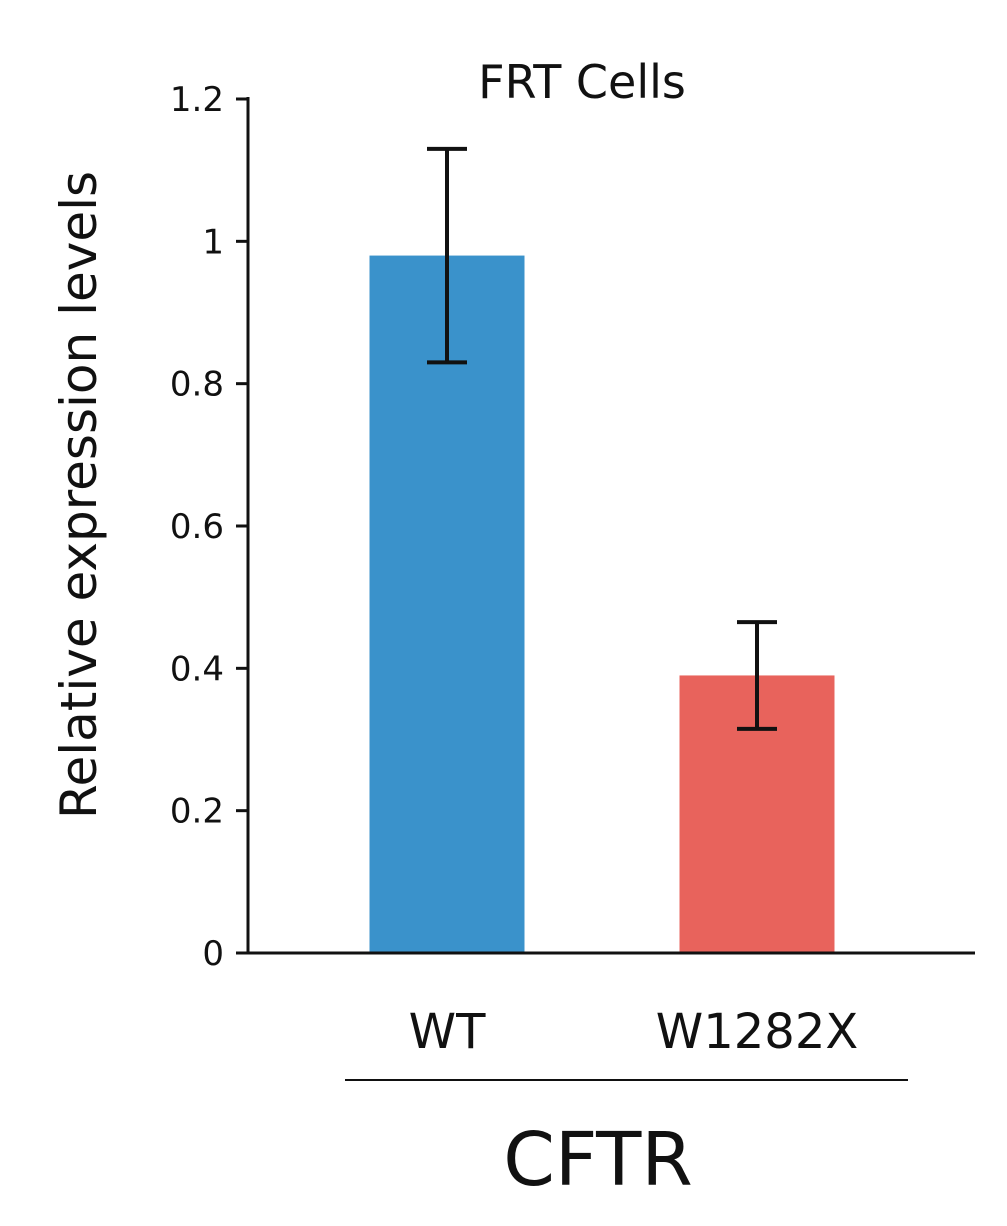  Describe the element at coordinates (598, 1160) in the screenshot. I see `group-label: CFTR` at that location.